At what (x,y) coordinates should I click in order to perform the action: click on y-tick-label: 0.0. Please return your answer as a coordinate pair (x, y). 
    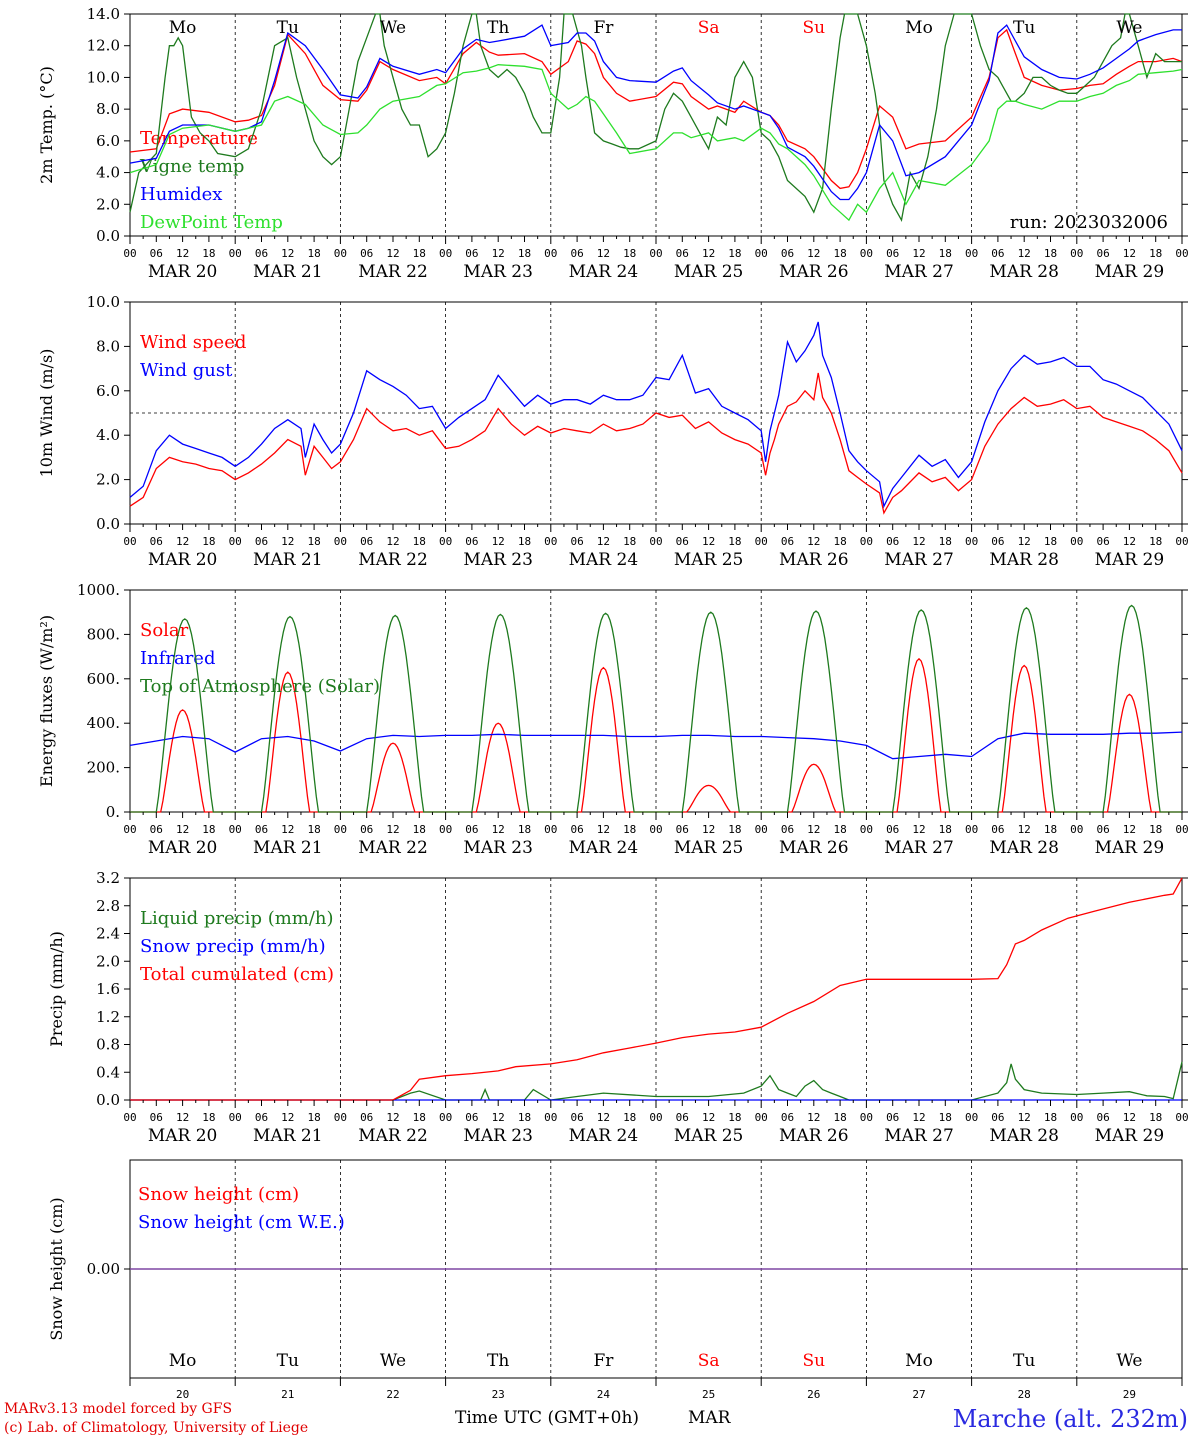
    Looking at the image, I should click on (108, 1100).